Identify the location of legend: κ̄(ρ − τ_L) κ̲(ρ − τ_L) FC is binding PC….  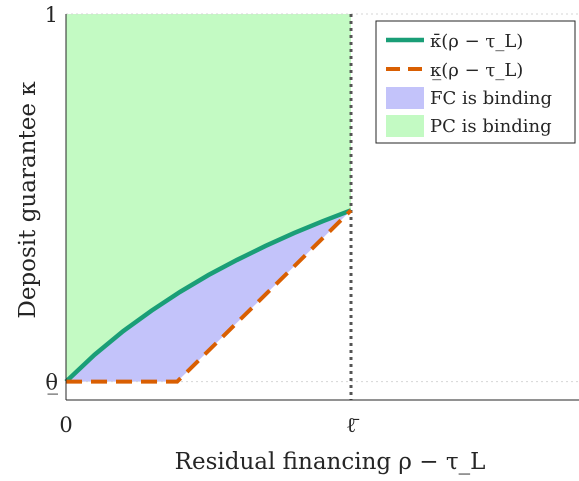
(475, 82).